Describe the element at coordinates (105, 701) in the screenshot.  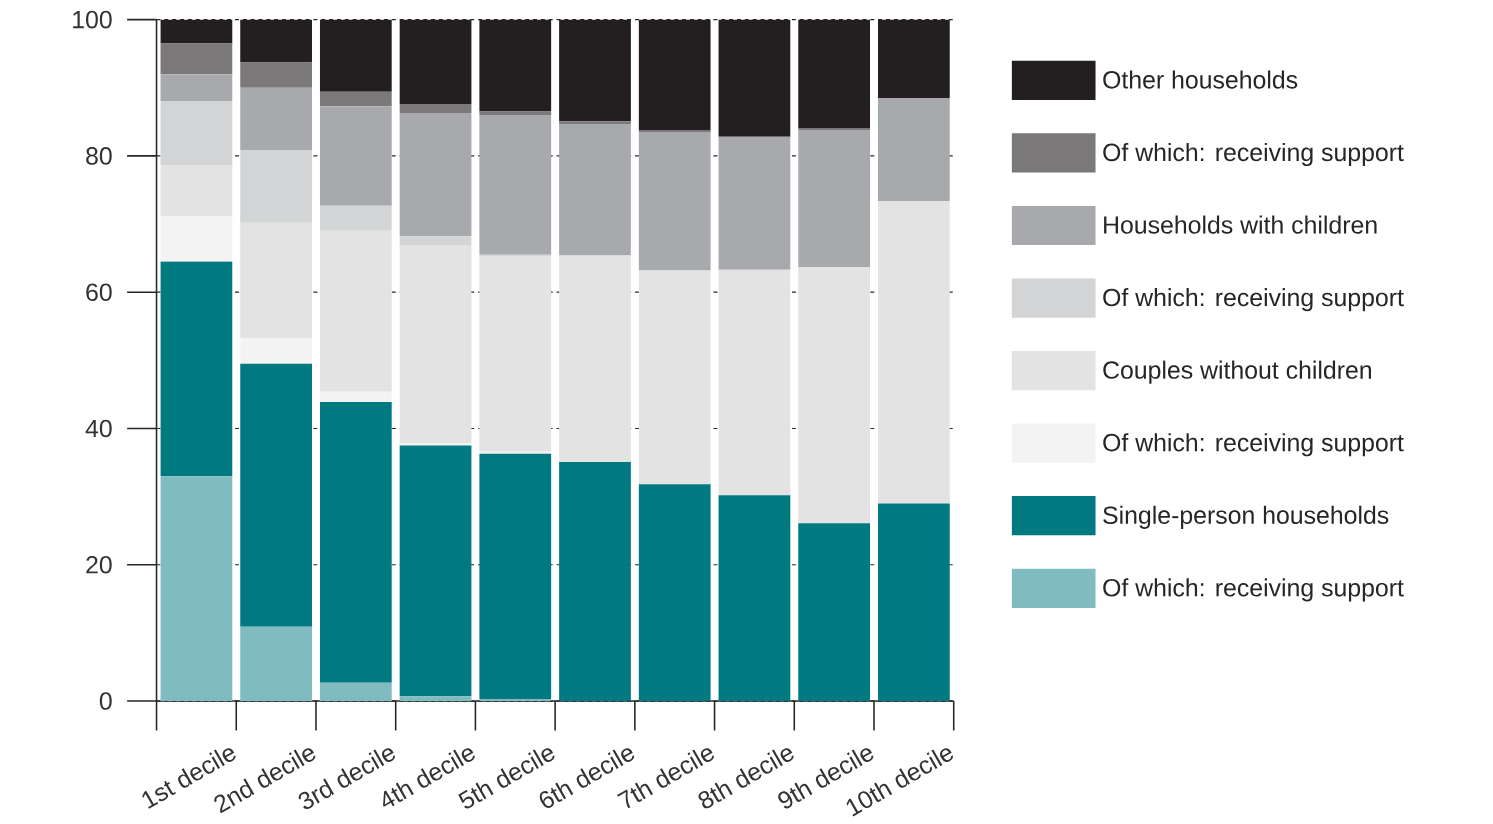
I see `y-tick-label: 0` at that location.